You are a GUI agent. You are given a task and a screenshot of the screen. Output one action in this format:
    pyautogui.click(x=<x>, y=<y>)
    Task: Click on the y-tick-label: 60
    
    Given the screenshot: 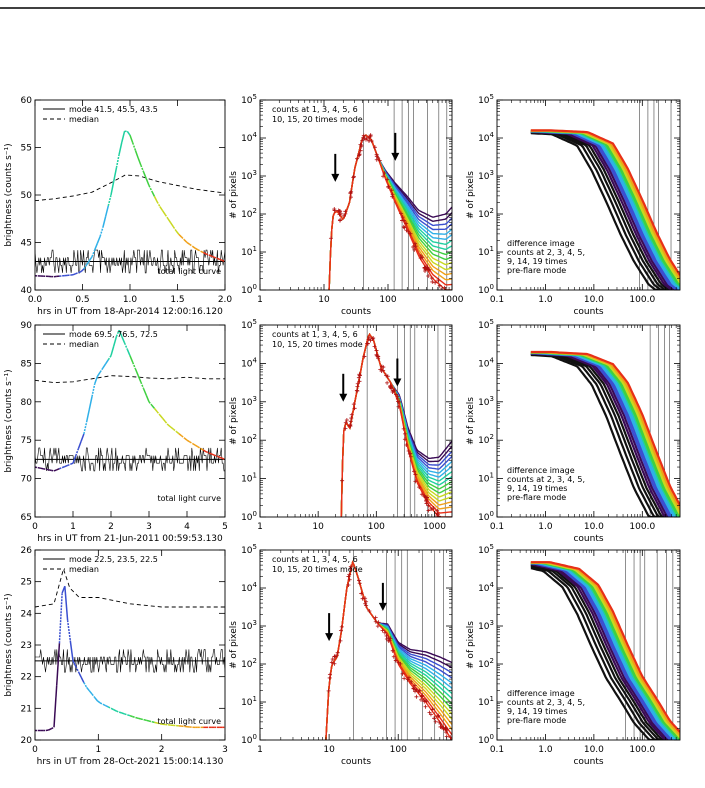 What is the action you would take?
    pyautogui.click(x=27, y=101)
    